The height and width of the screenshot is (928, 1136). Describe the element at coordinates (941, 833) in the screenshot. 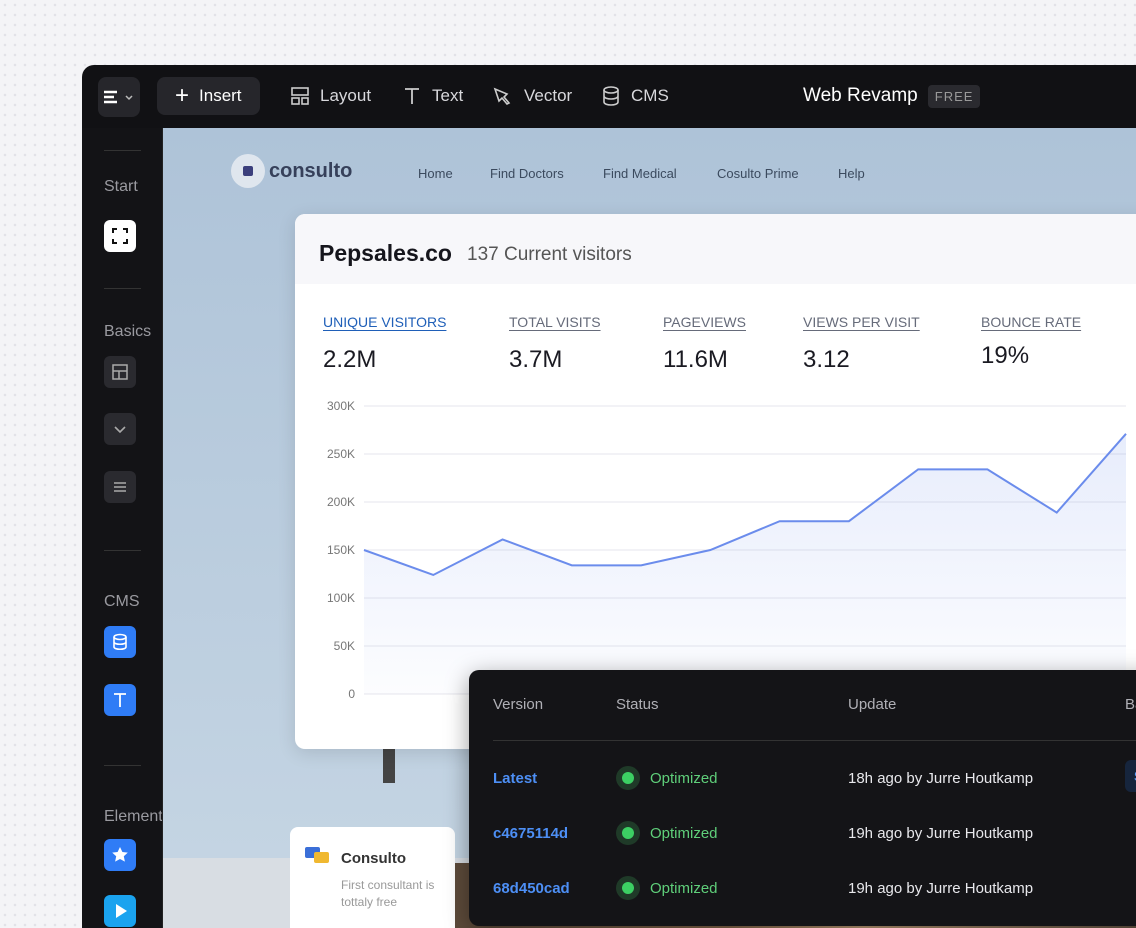

I see `update: 19h ago by Jurre Houtkamp` at that location.